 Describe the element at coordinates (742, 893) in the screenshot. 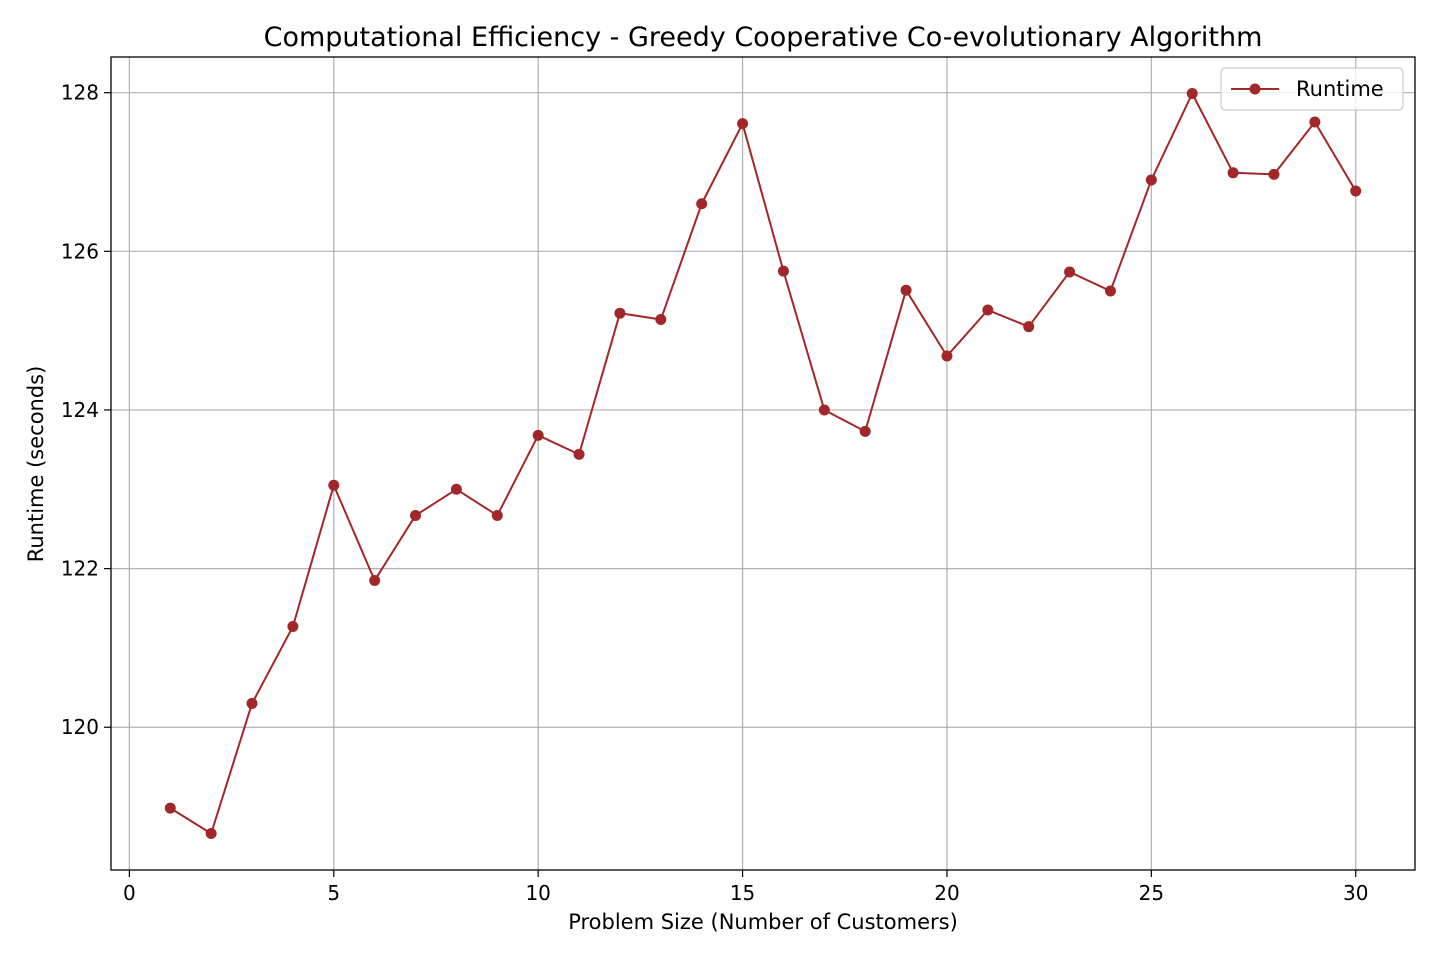

I see `x-tick-label-15: 15` at that location.